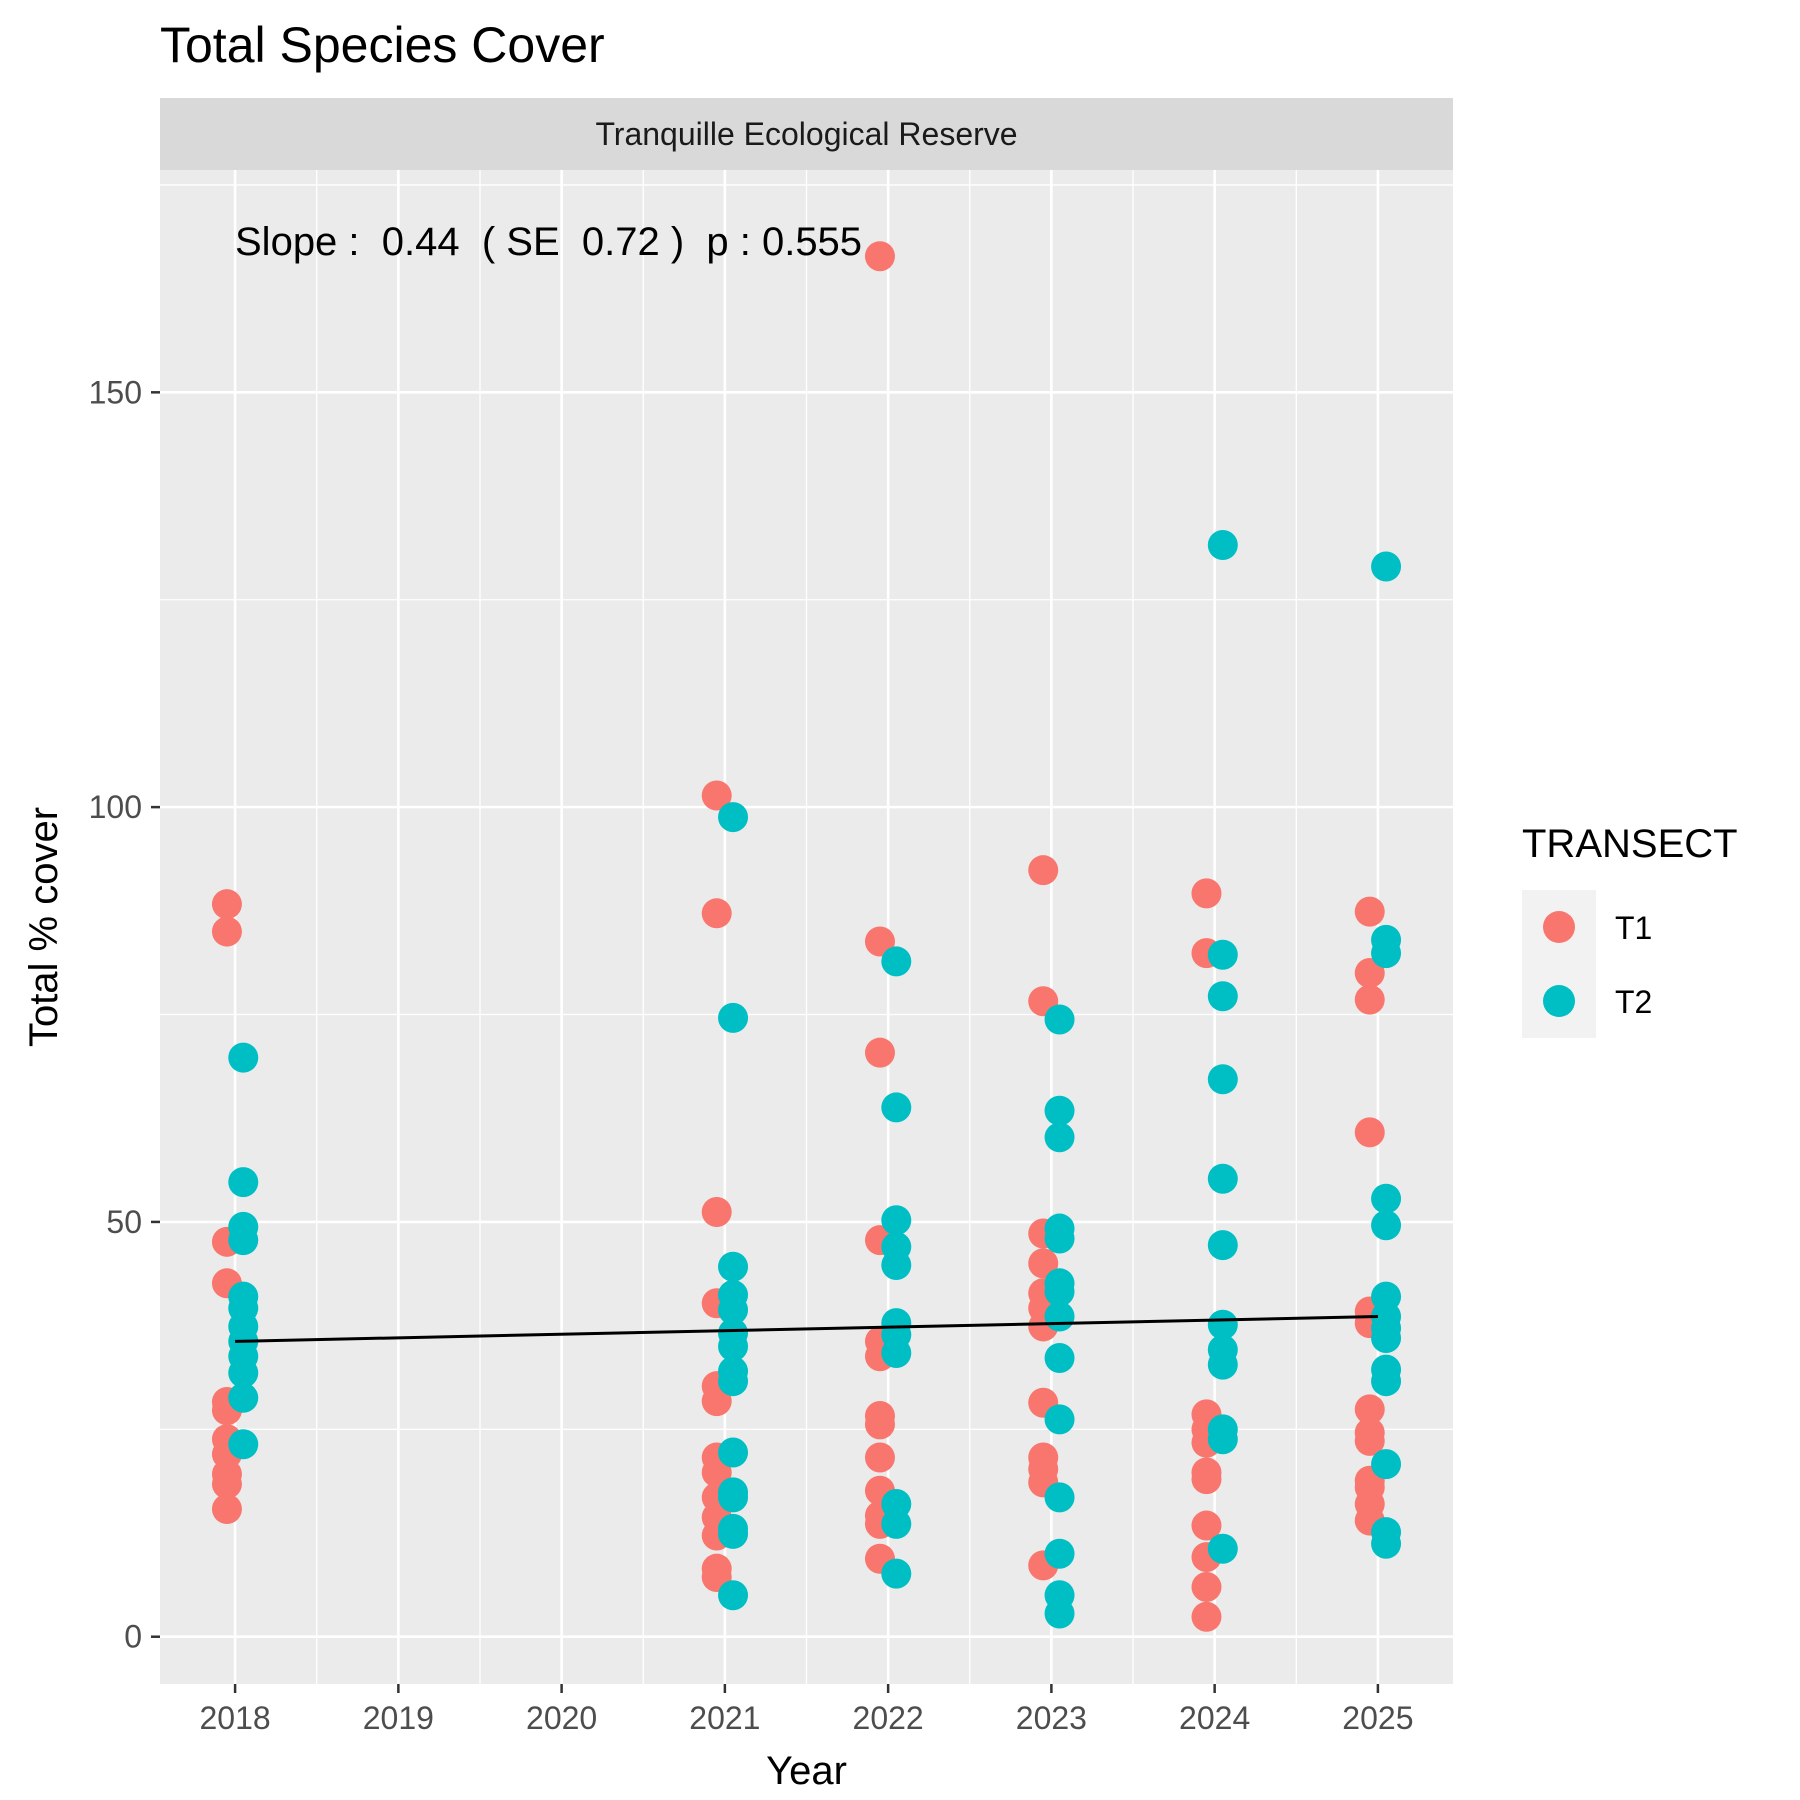 This screenshot has height=1800, width=1800. I want to click on y-tick-label: 0, so click(133, 1637).